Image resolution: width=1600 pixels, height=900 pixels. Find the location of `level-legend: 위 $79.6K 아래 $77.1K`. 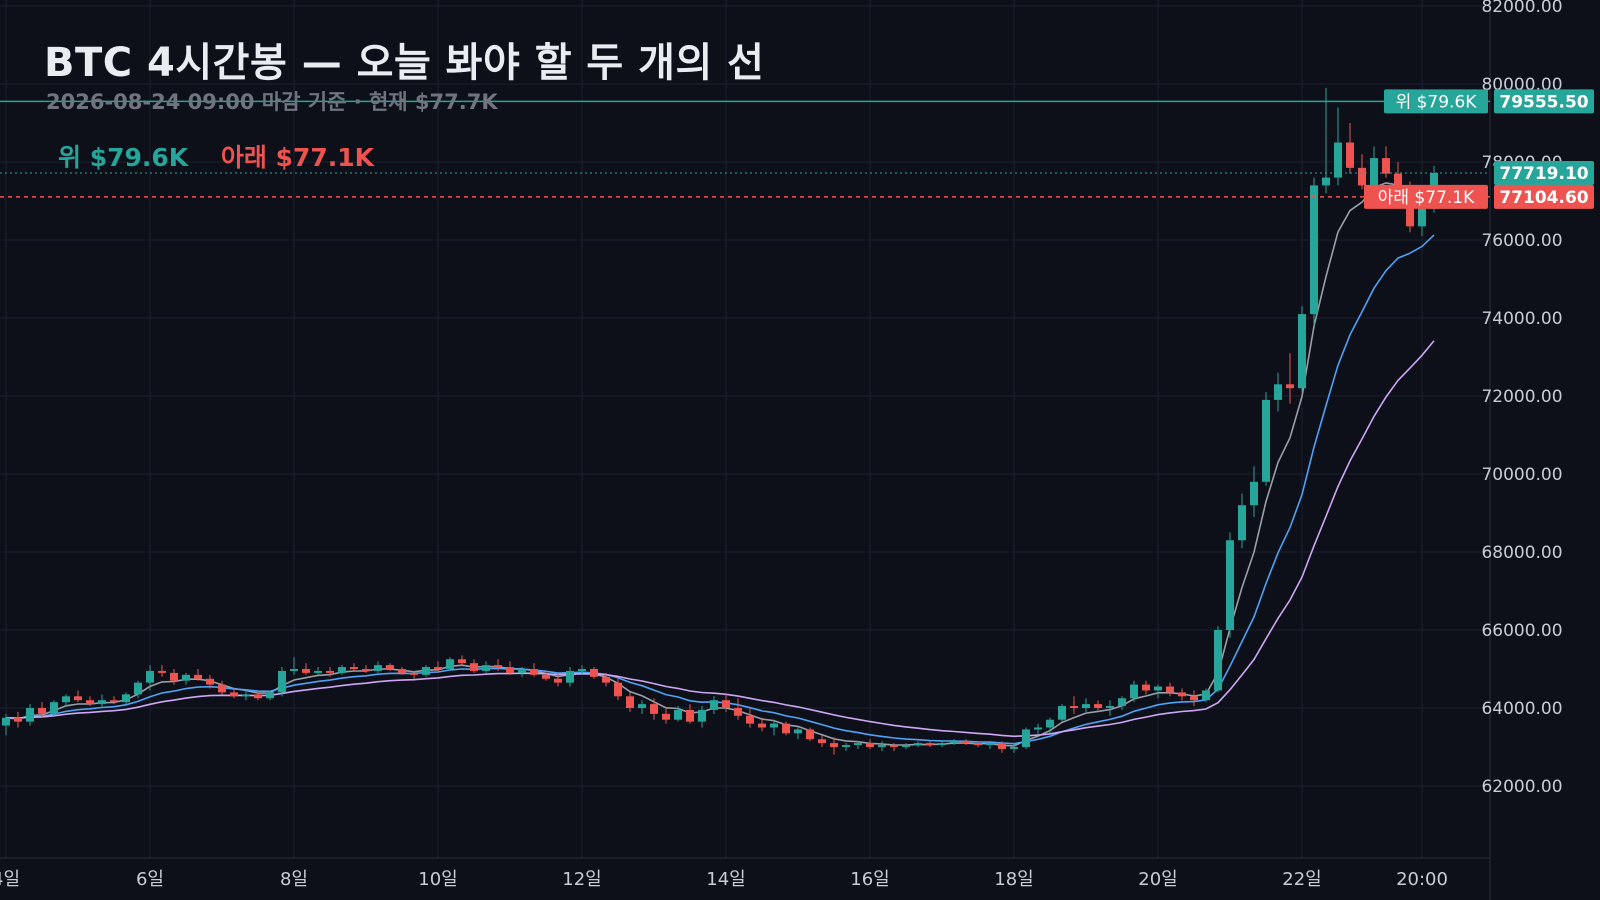

level-legend: 위 $79.6K 아래 $77.1K is located at coordinates (216, 156).